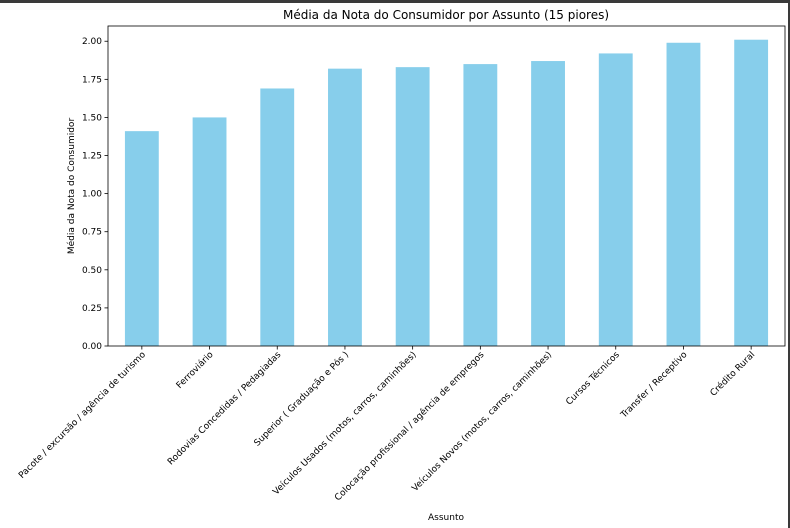  Describe the element at coordinates (732, 373) in the screenshot. I see `x-tick-label: Crédito Rural` at that location.